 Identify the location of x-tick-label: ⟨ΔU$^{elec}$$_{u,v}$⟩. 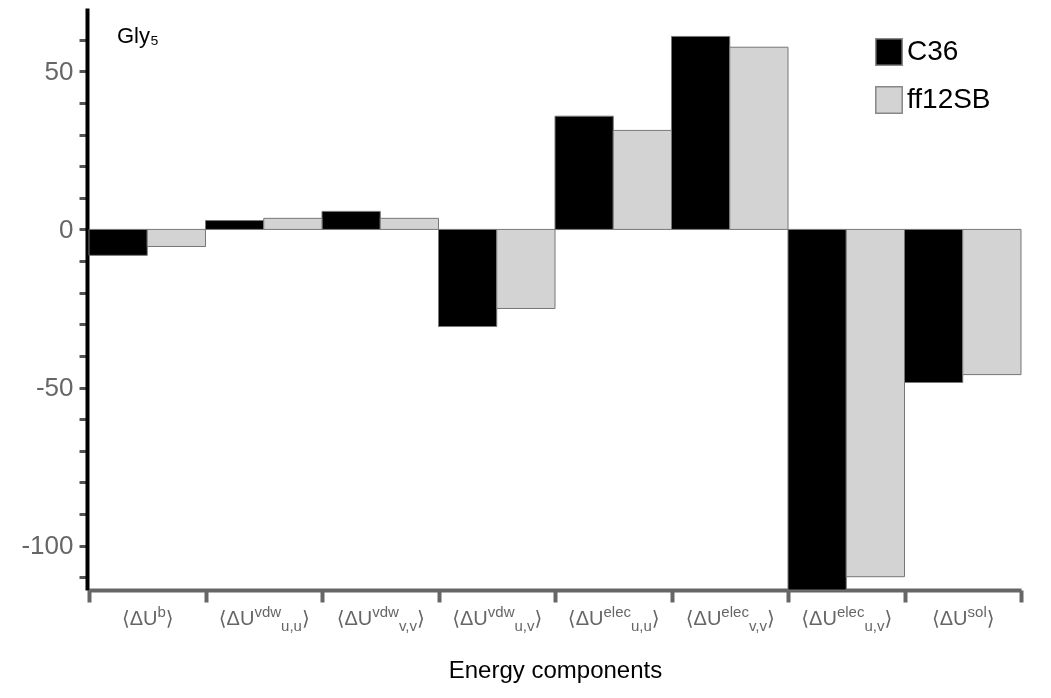
(847, 618).